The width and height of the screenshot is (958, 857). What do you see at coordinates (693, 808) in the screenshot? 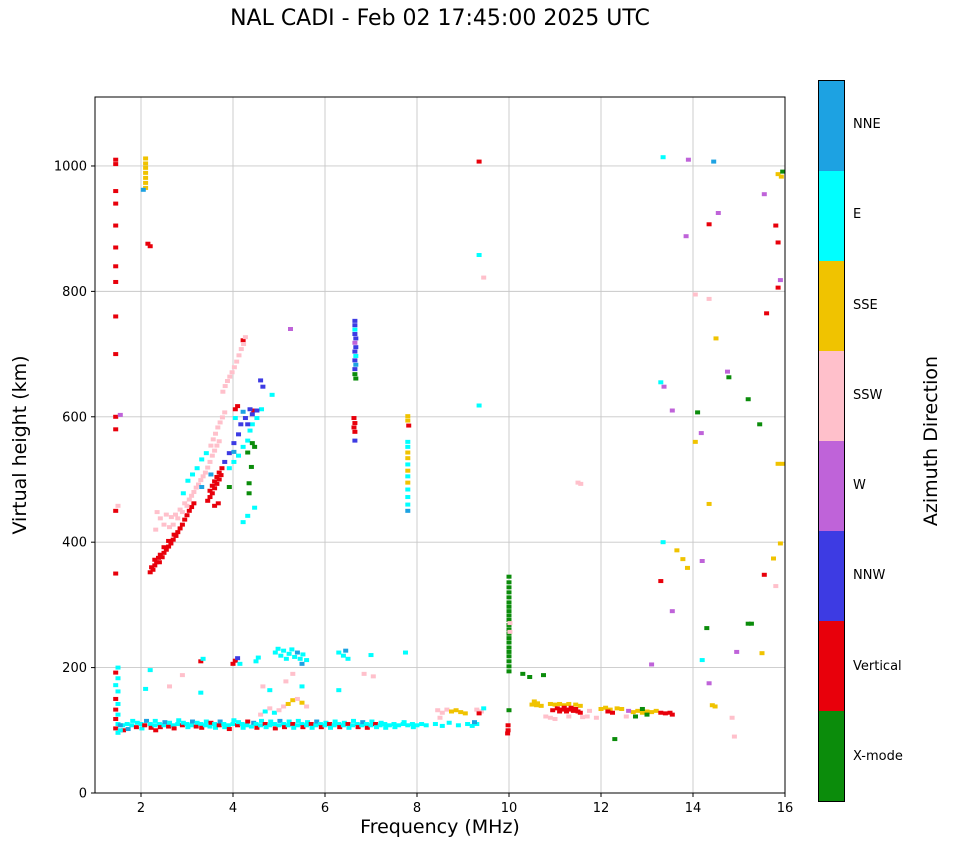
I see `x-tick-label: 14` at bounding box center [693, 808].